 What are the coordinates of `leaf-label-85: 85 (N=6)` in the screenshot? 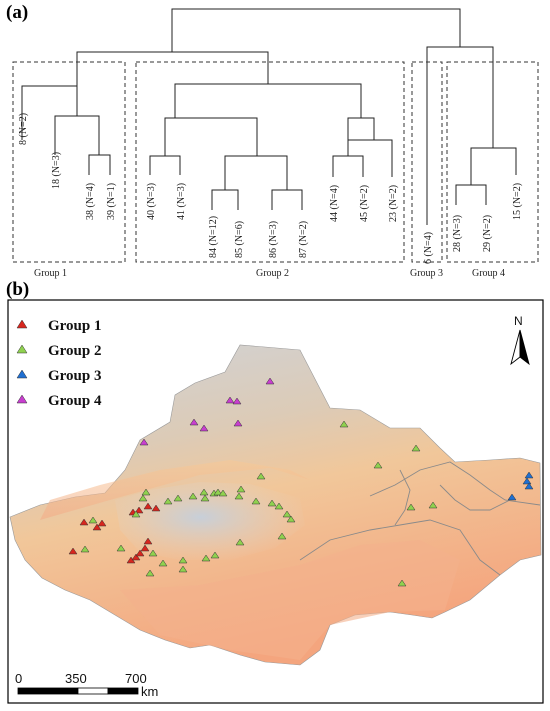 It's located at (239, 239).